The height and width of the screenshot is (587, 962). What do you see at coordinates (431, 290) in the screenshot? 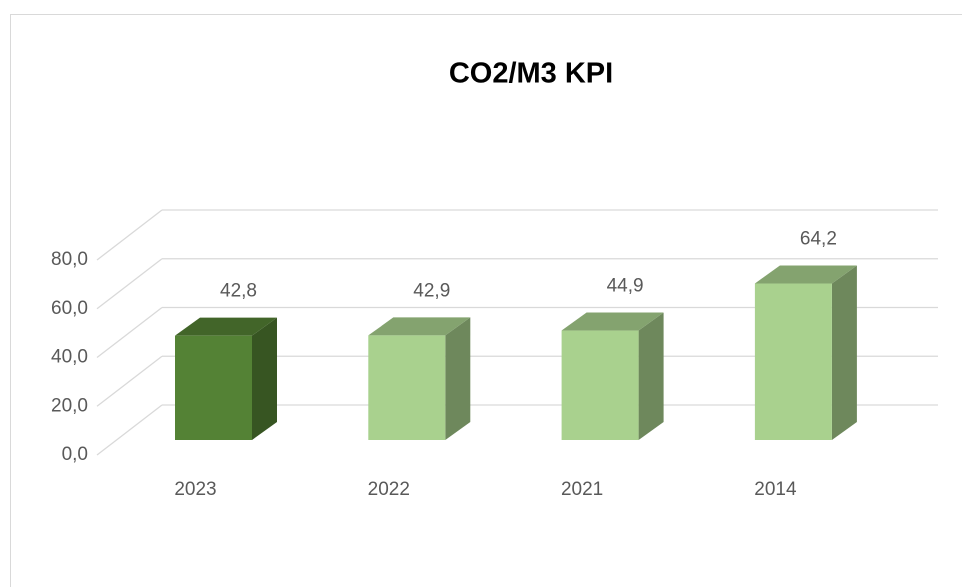
I see `data-label: 42,9` at bounding box center [431, 290].